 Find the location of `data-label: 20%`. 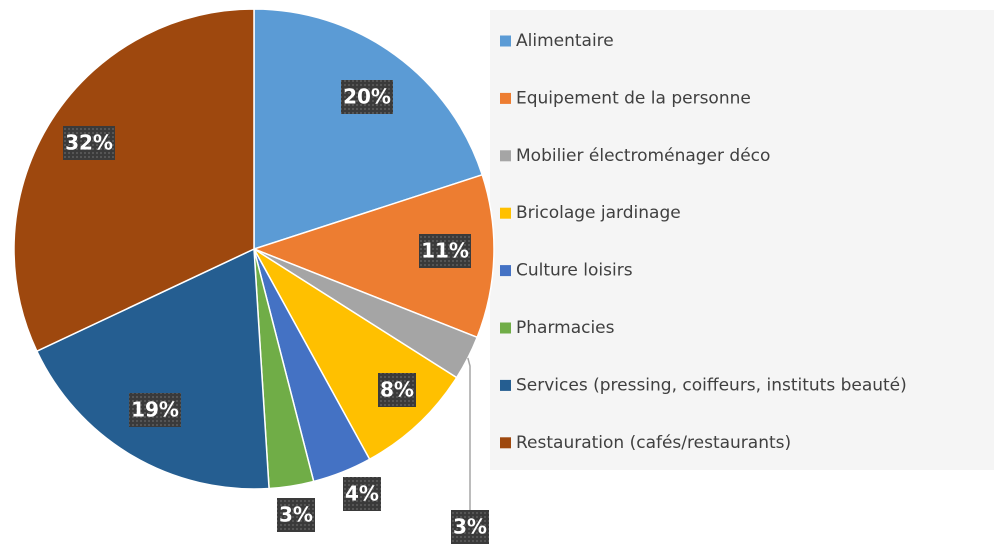

data-label: 20% is located at coordinates (367, 97).